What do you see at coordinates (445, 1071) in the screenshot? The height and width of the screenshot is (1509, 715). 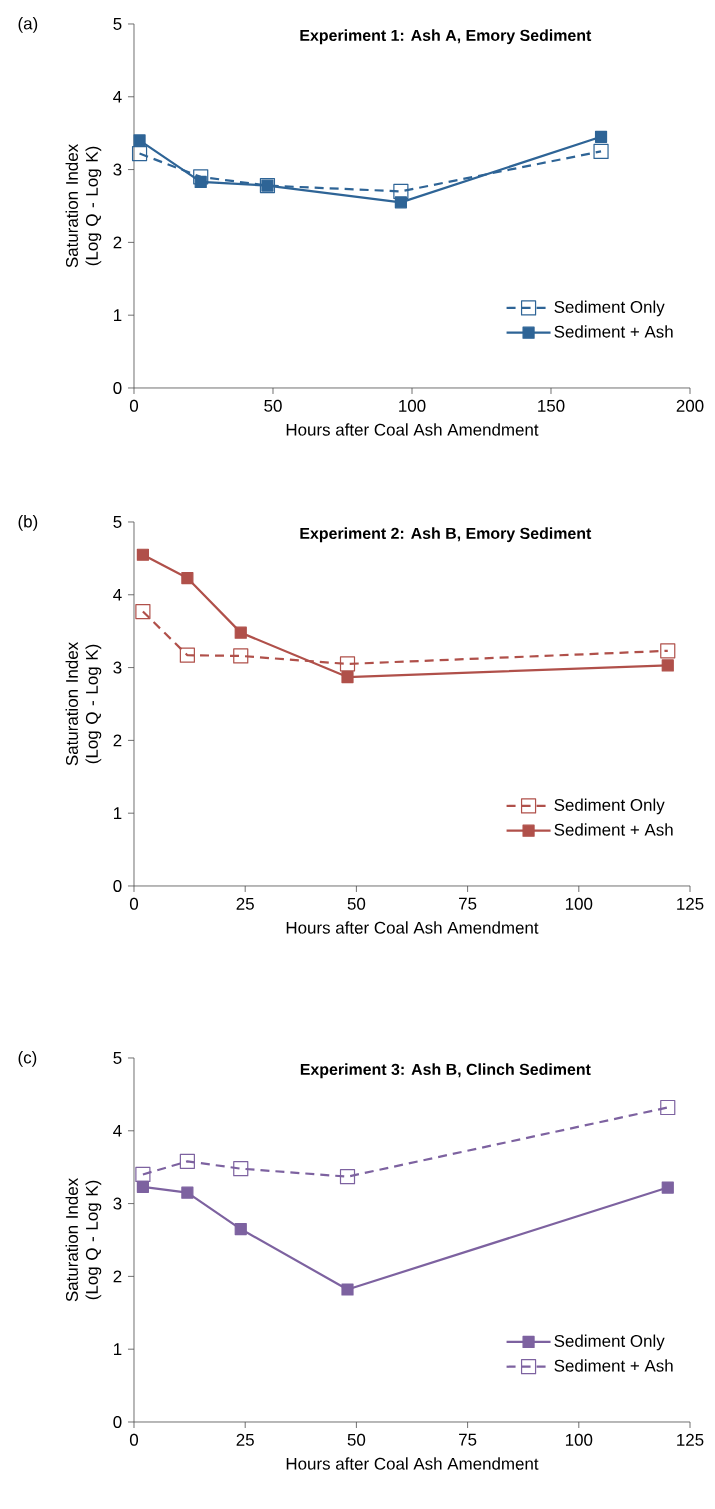 I see `chart-title: Experiment 3: Ash B, Clinch Sediment` at bounding box center [445, 1071].